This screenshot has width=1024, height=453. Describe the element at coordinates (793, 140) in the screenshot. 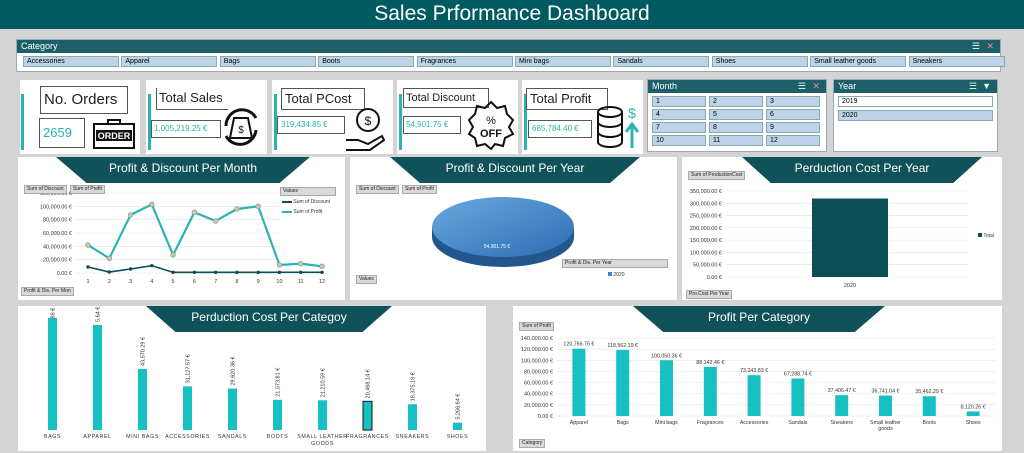

I see `month-chip: 12` at that location.